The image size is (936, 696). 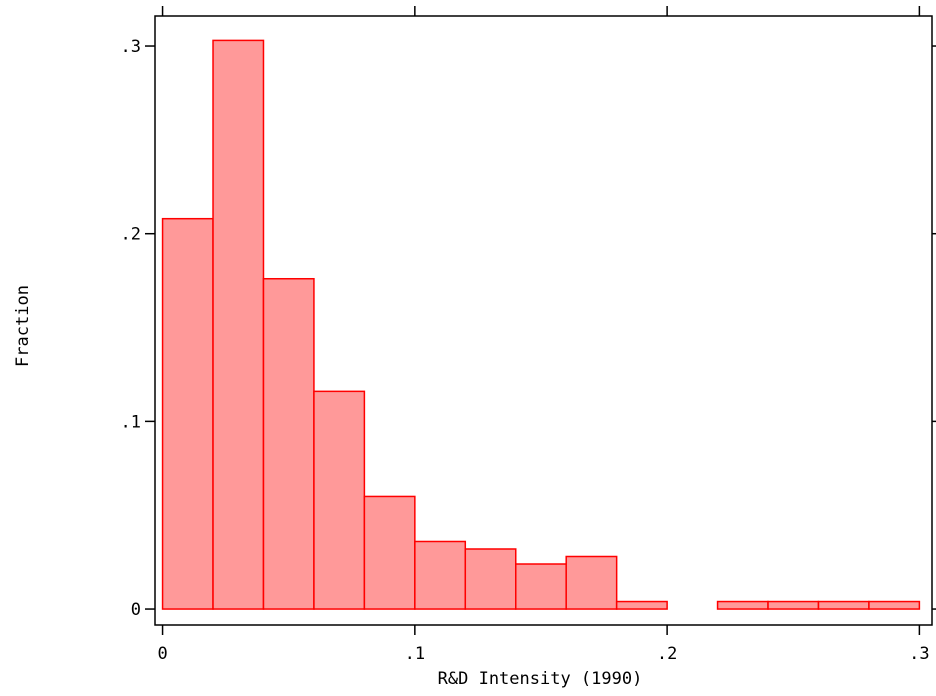 What do you see at coordinates (23, 326) in the screenshot?
I see `y-axis-title: Fraction` at bounding box center [23, 326].